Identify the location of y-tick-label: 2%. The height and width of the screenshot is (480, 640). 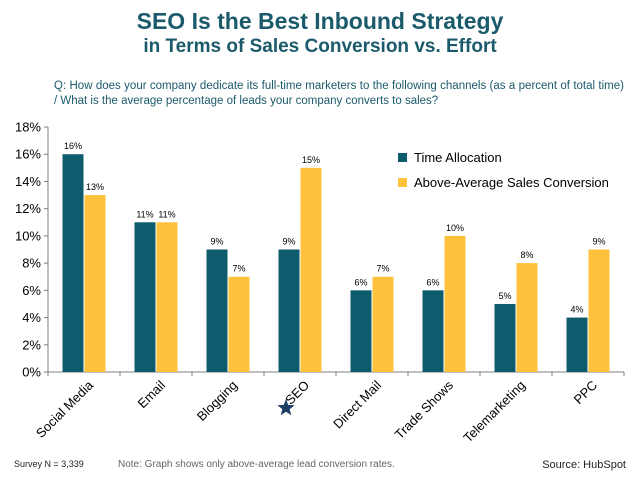
(31, 344).